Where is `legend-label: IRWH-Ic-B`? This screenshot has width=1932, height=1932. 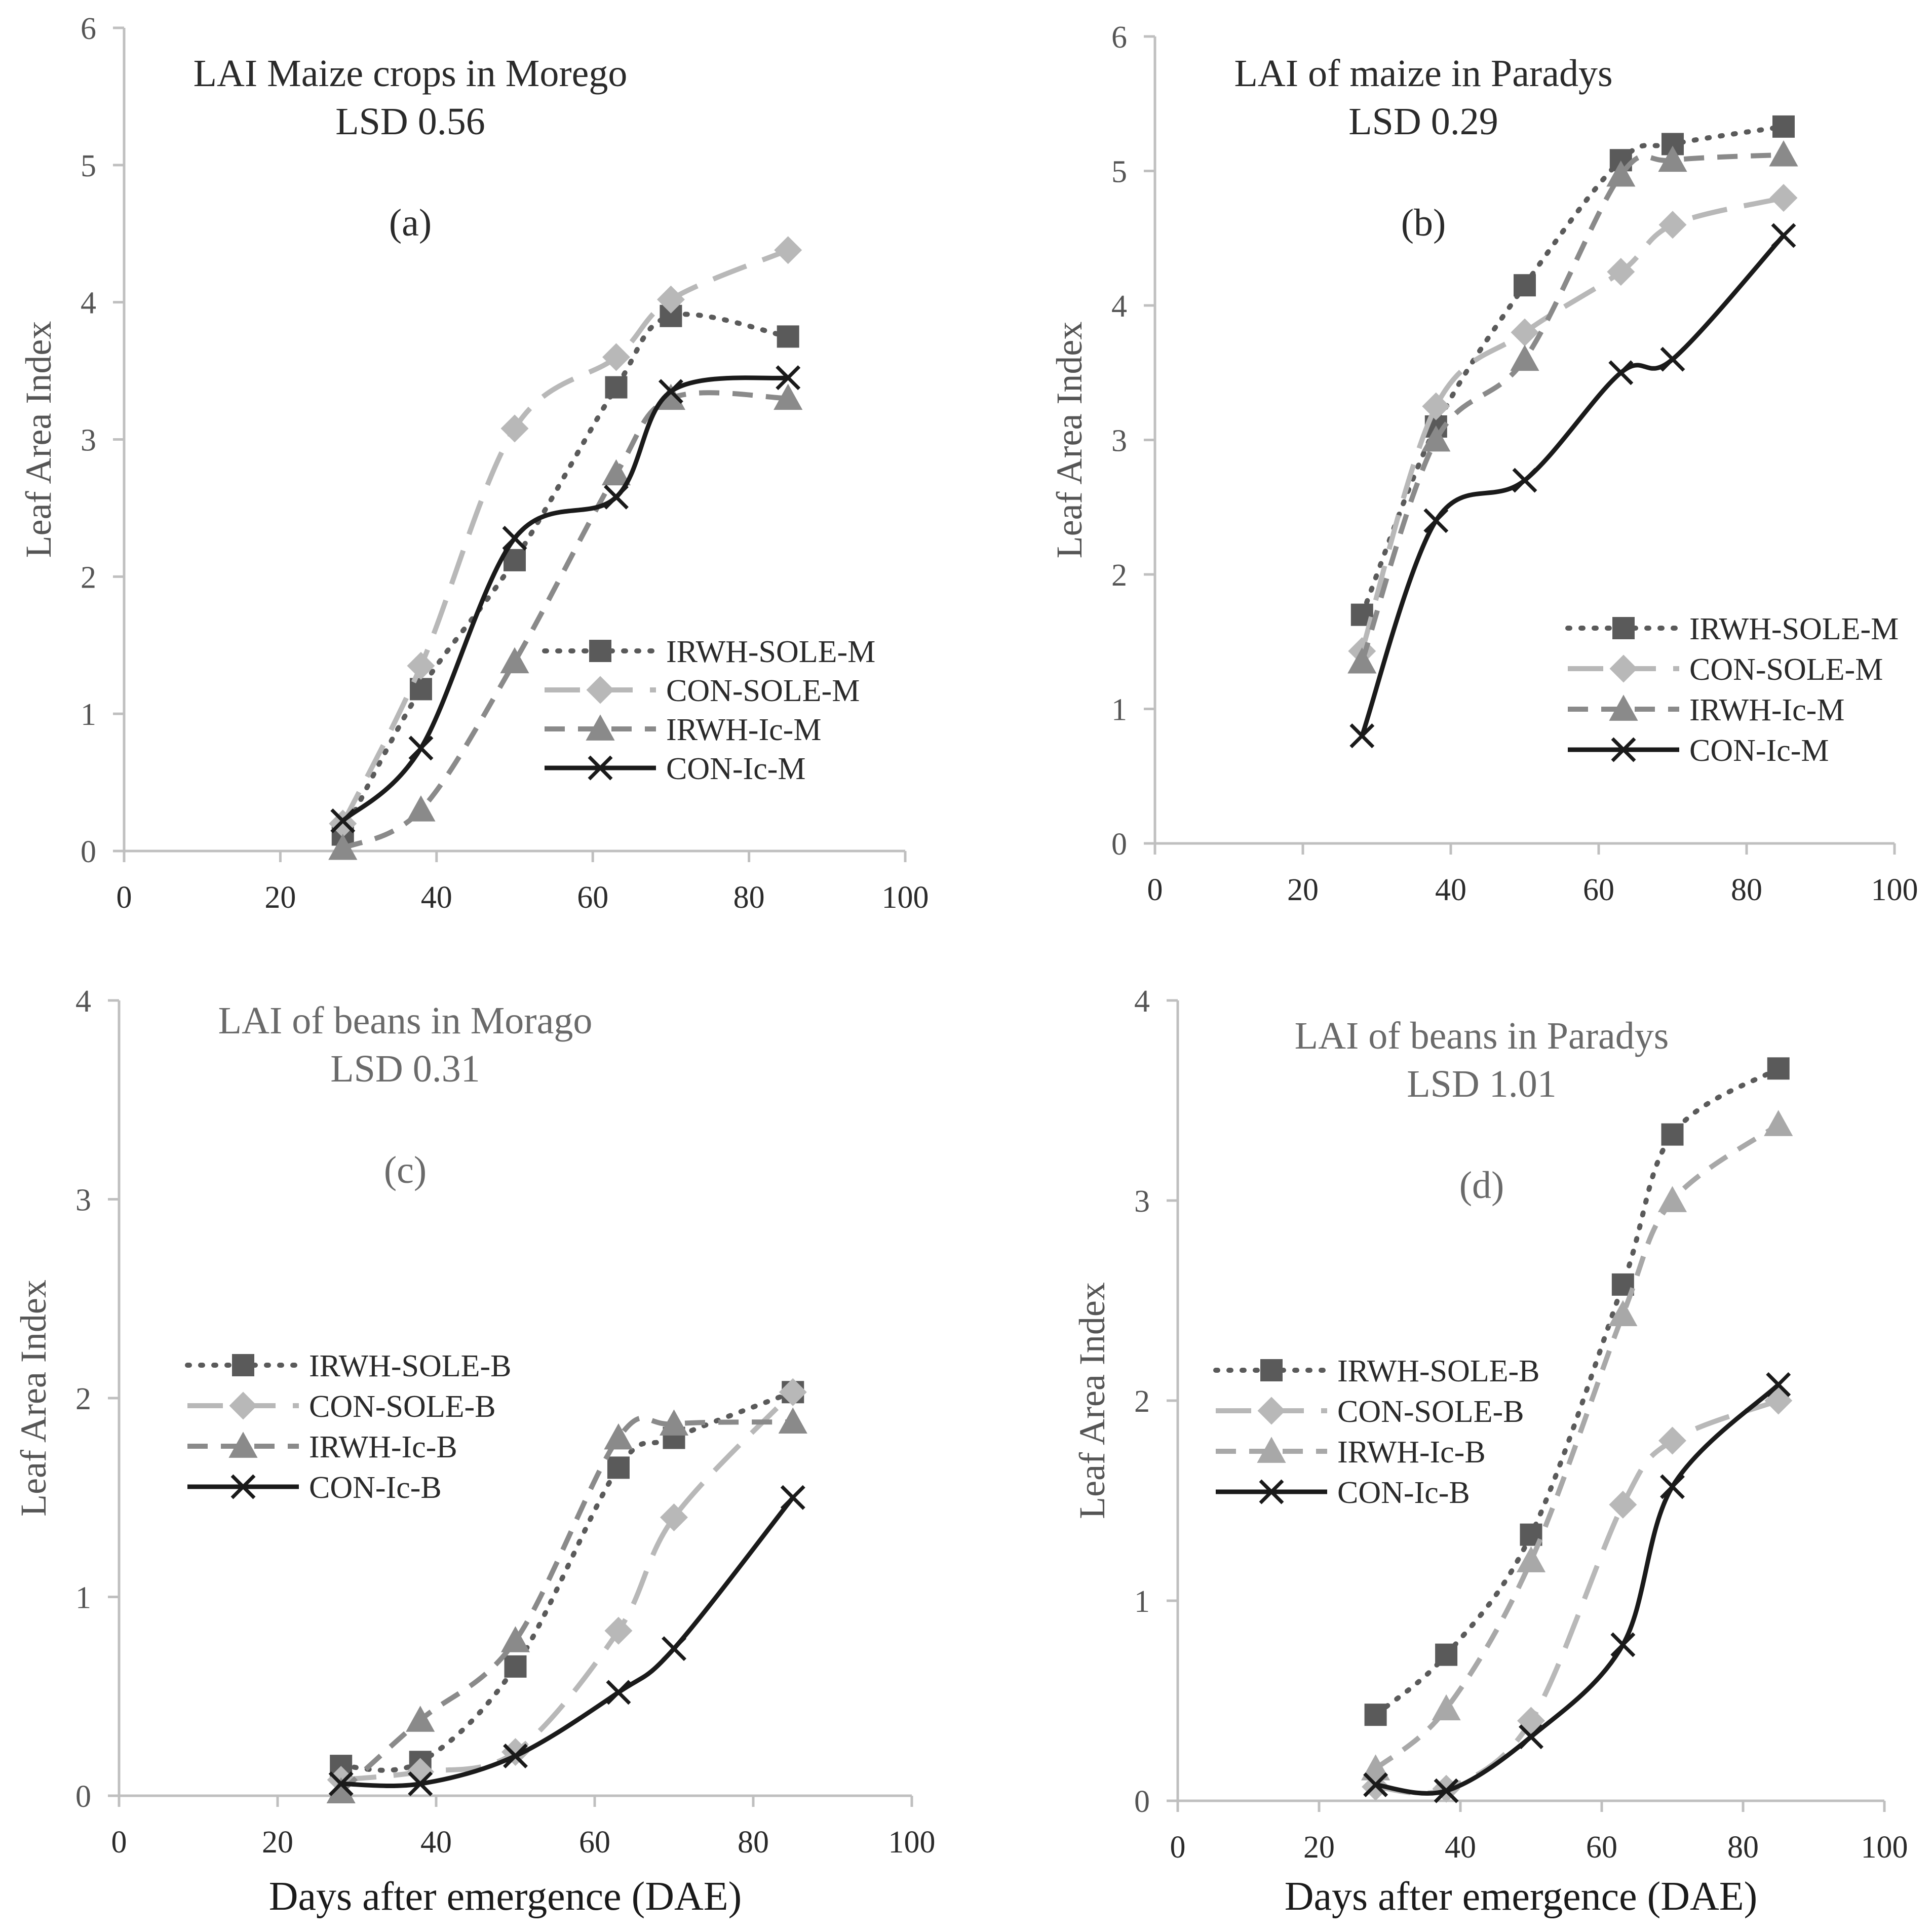
legend-label: IRWH-Ic-B is located at coordinates (383, 1447).